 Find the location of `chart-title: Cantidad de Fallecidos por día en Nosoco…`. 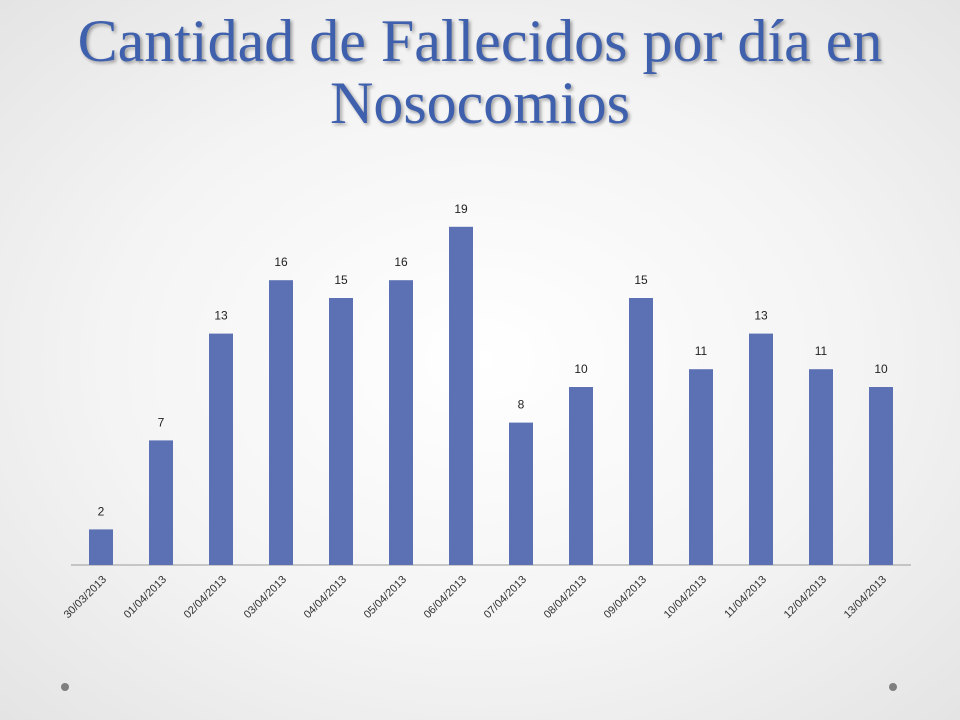

chart-title: Cantidad de Fallecidos por día en Nosoco… is located at coordinates (480, 72).